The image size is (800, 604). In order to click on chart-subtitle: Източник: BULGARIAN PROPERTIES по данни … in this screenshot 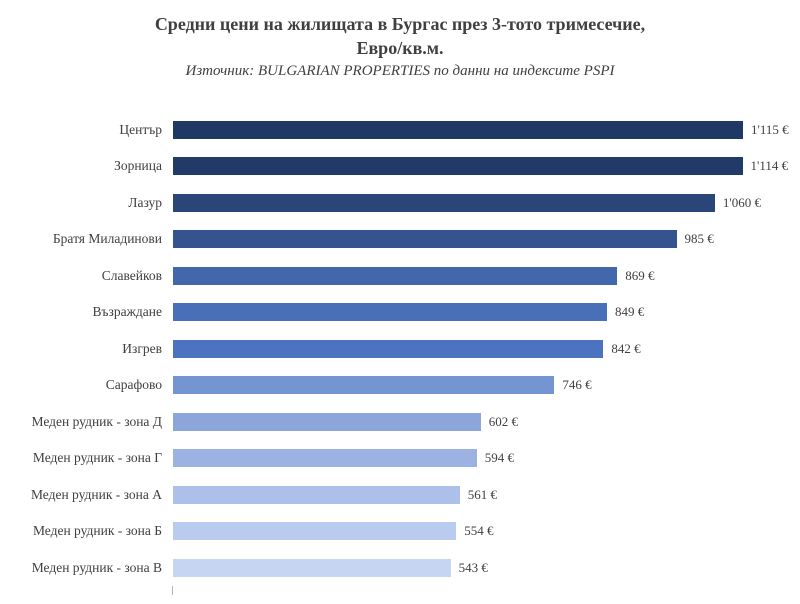, I will do `click(400, 70)`.